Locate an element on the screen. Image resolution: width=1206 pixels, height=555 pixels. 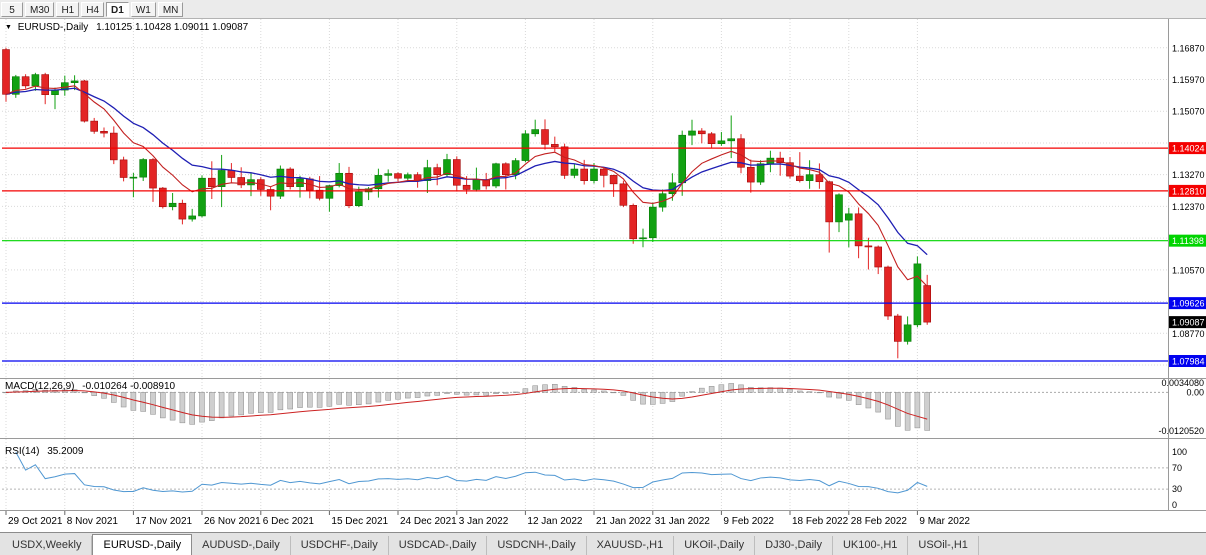
rsi-axis-label: 100 is located at coordinates (1179, 452).